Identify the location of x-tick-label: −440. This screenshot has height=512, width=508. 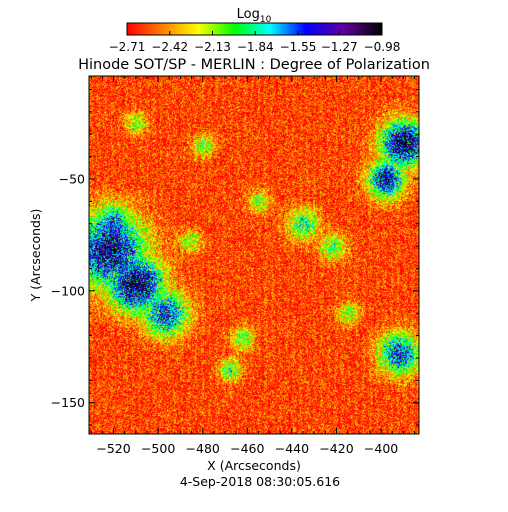
(292, 448).